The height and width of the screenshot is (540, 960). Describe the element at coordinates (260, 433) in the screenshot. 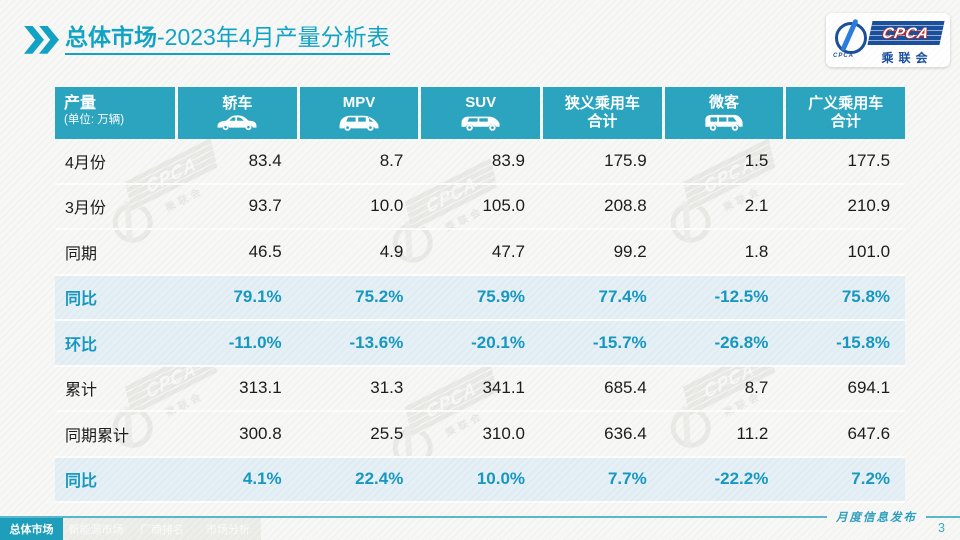

I see `table-cell: 300.8` at that location.